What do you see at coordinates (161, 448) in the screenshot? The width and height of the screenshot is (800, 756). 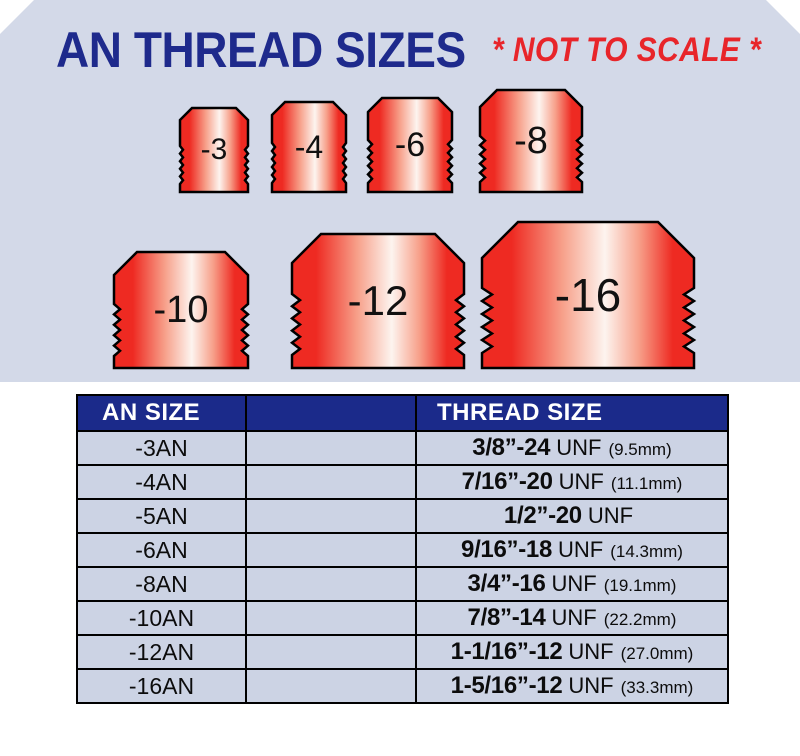 I see `cell-an-size: -3AN` at bounding box center [161, 448].